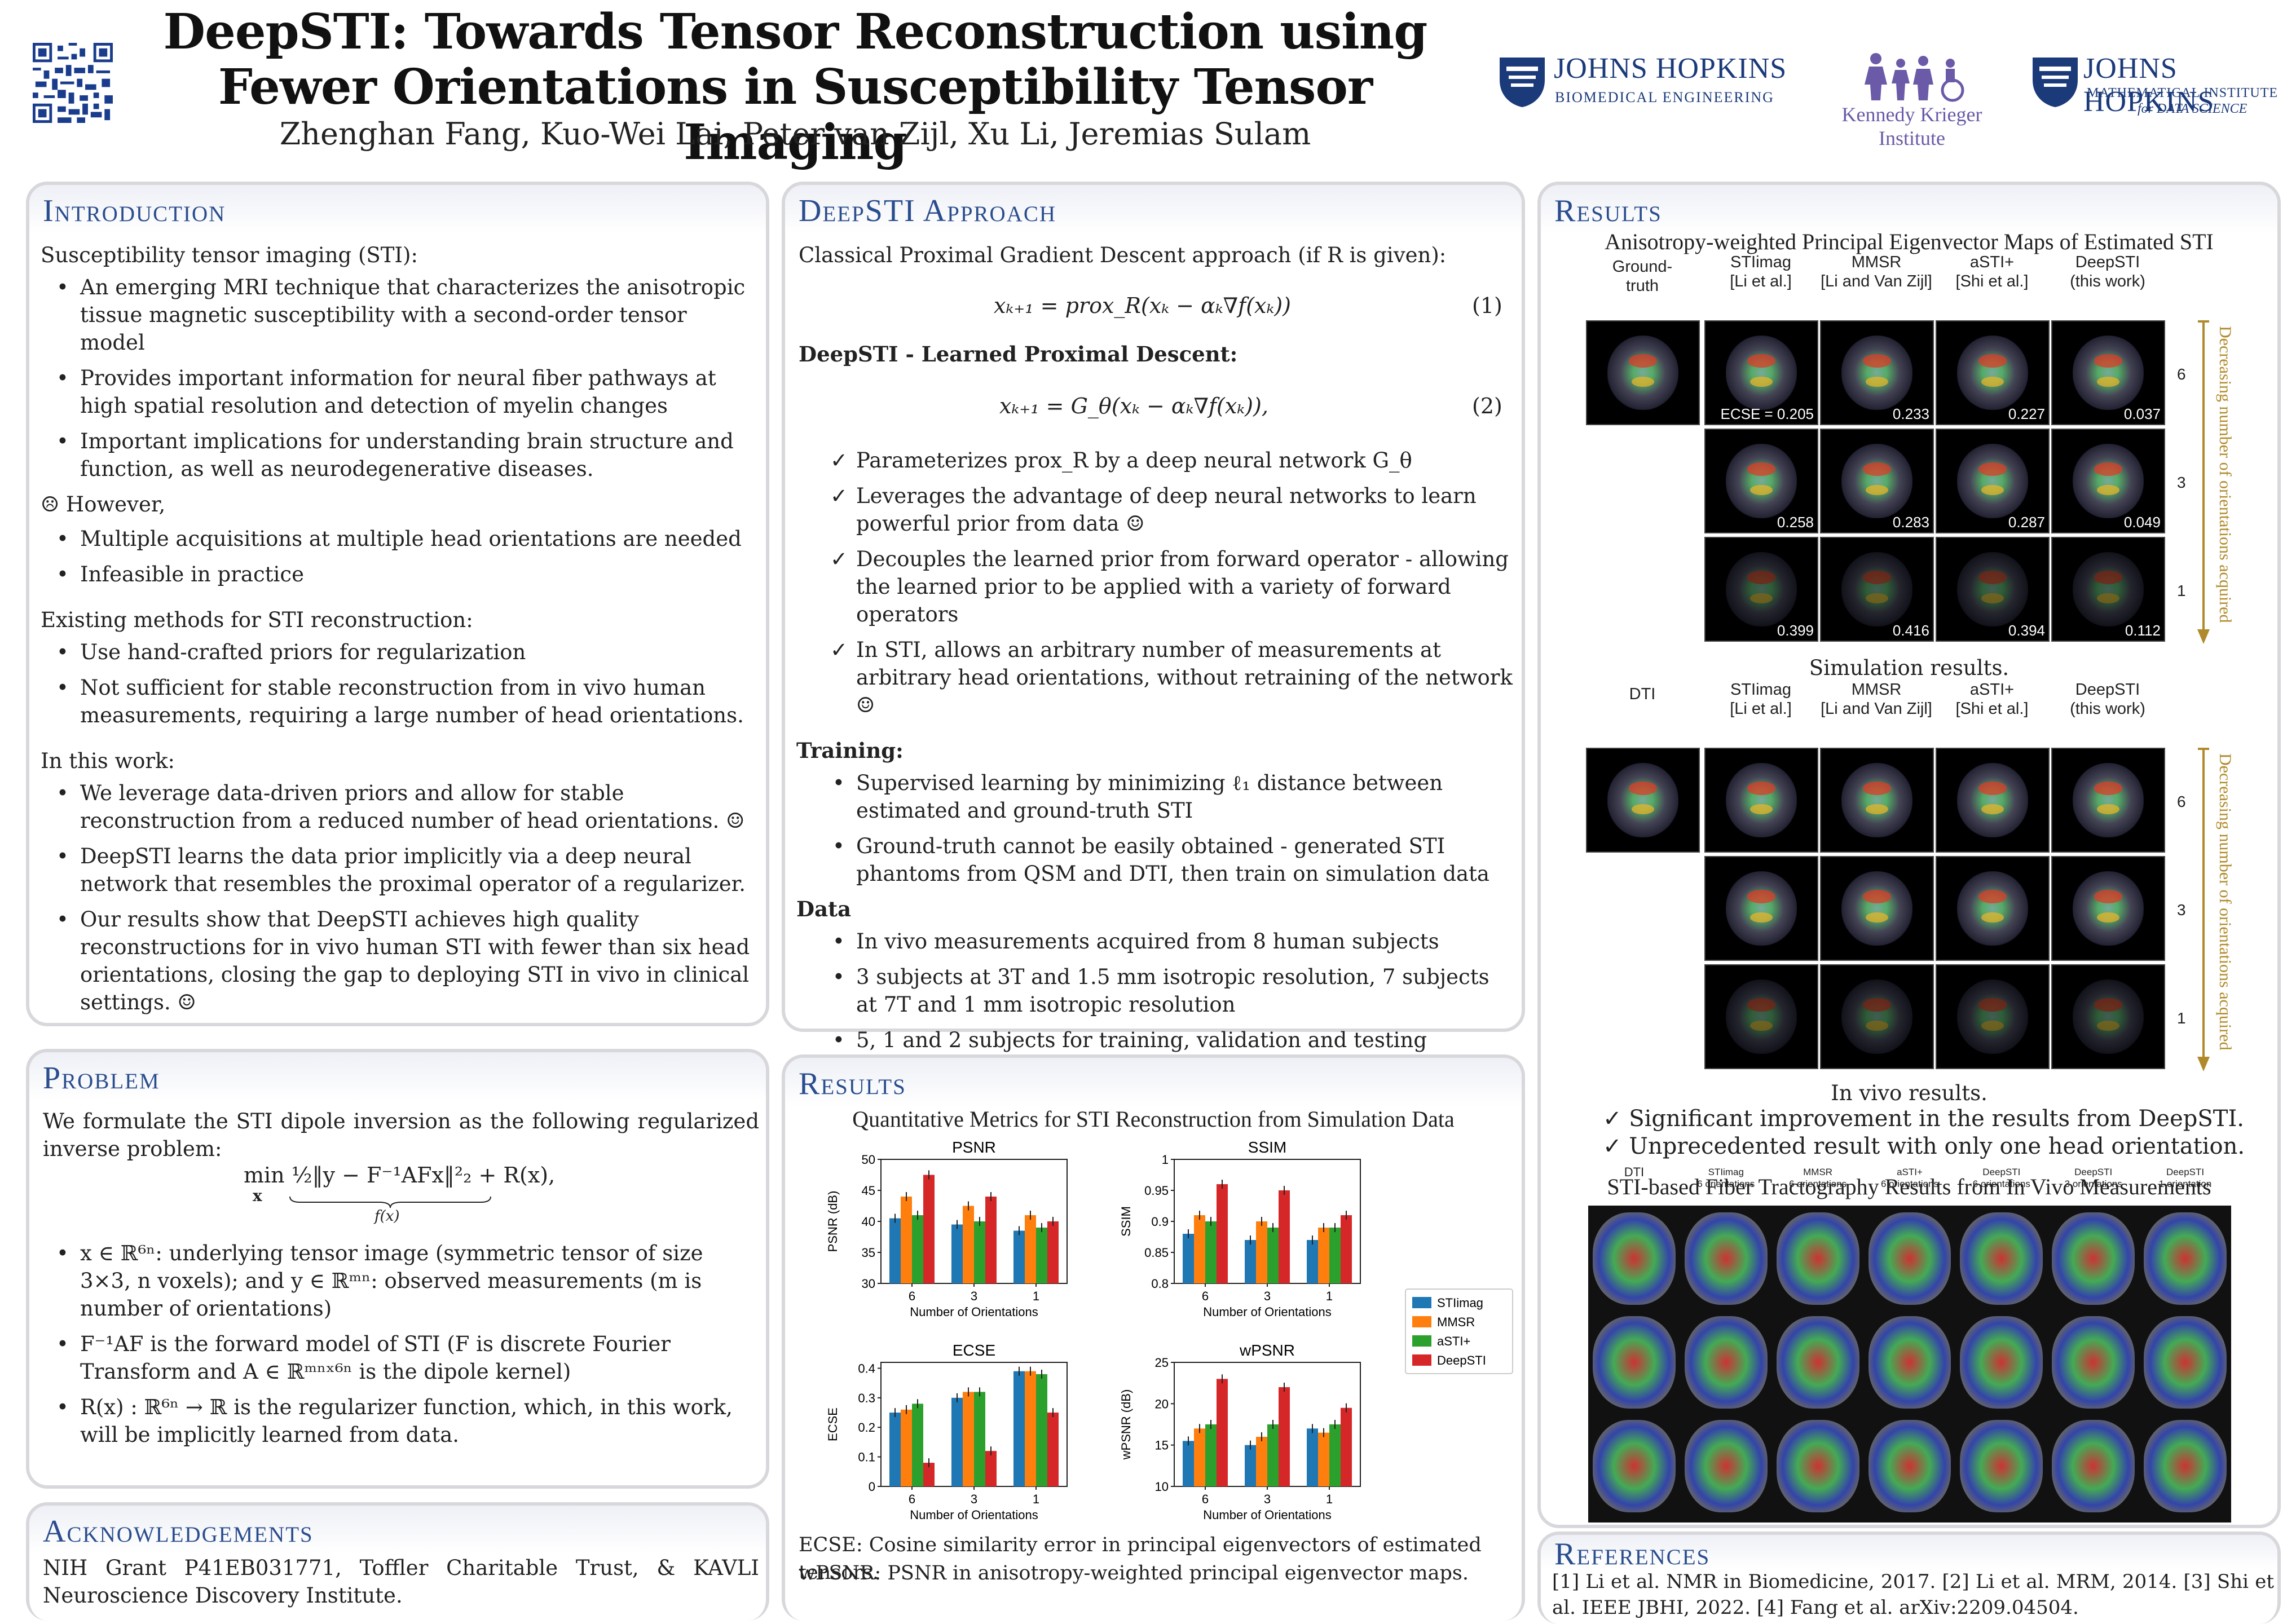 Image resolution: width=2296 pixels, height=1624 pixels. Describe the element at coordinates (2027, 630) in the screenshot. I see `ecse-value: 0.394` at that location.